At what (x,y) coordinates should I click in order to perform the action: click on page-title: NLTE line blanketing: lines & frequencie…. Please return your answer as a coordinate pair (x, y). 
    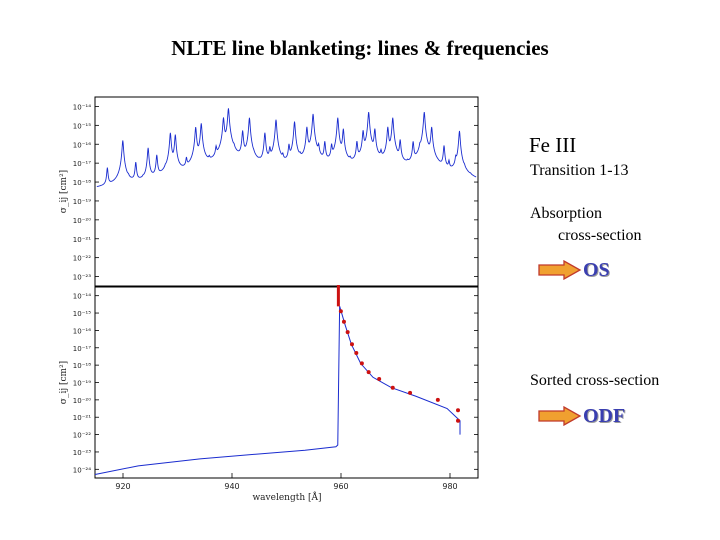
    Looking at the image, I should click on (360, 48).